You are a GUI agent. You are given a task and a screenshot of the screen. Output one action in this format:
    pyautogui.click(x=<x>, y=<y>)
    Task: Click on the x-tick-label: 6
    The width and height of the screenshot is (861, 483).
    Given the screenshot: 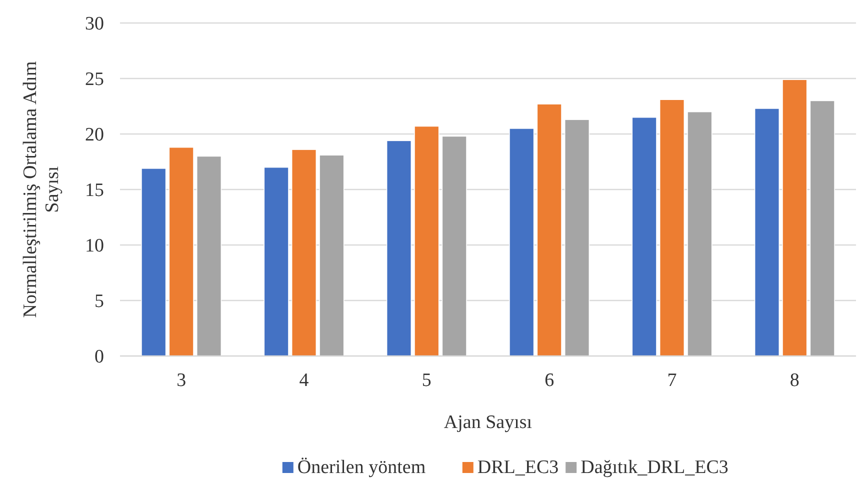 What is the action you would take?
    pyautogui.click(x=549, y=380)
    